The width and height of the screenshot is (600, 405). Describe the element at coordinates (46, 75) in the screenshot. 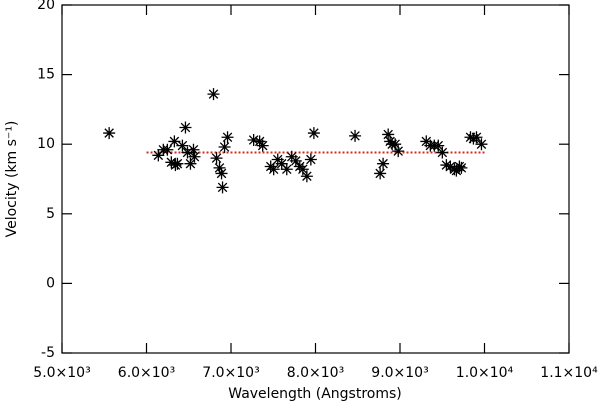

I see `y-tick-label: 15` at that location.